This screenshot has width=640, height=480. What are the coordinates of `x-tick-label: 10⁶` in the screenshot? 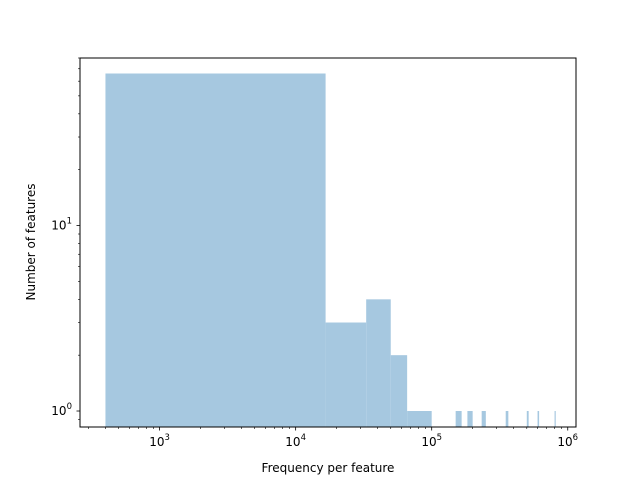 It's located at (567, 441).